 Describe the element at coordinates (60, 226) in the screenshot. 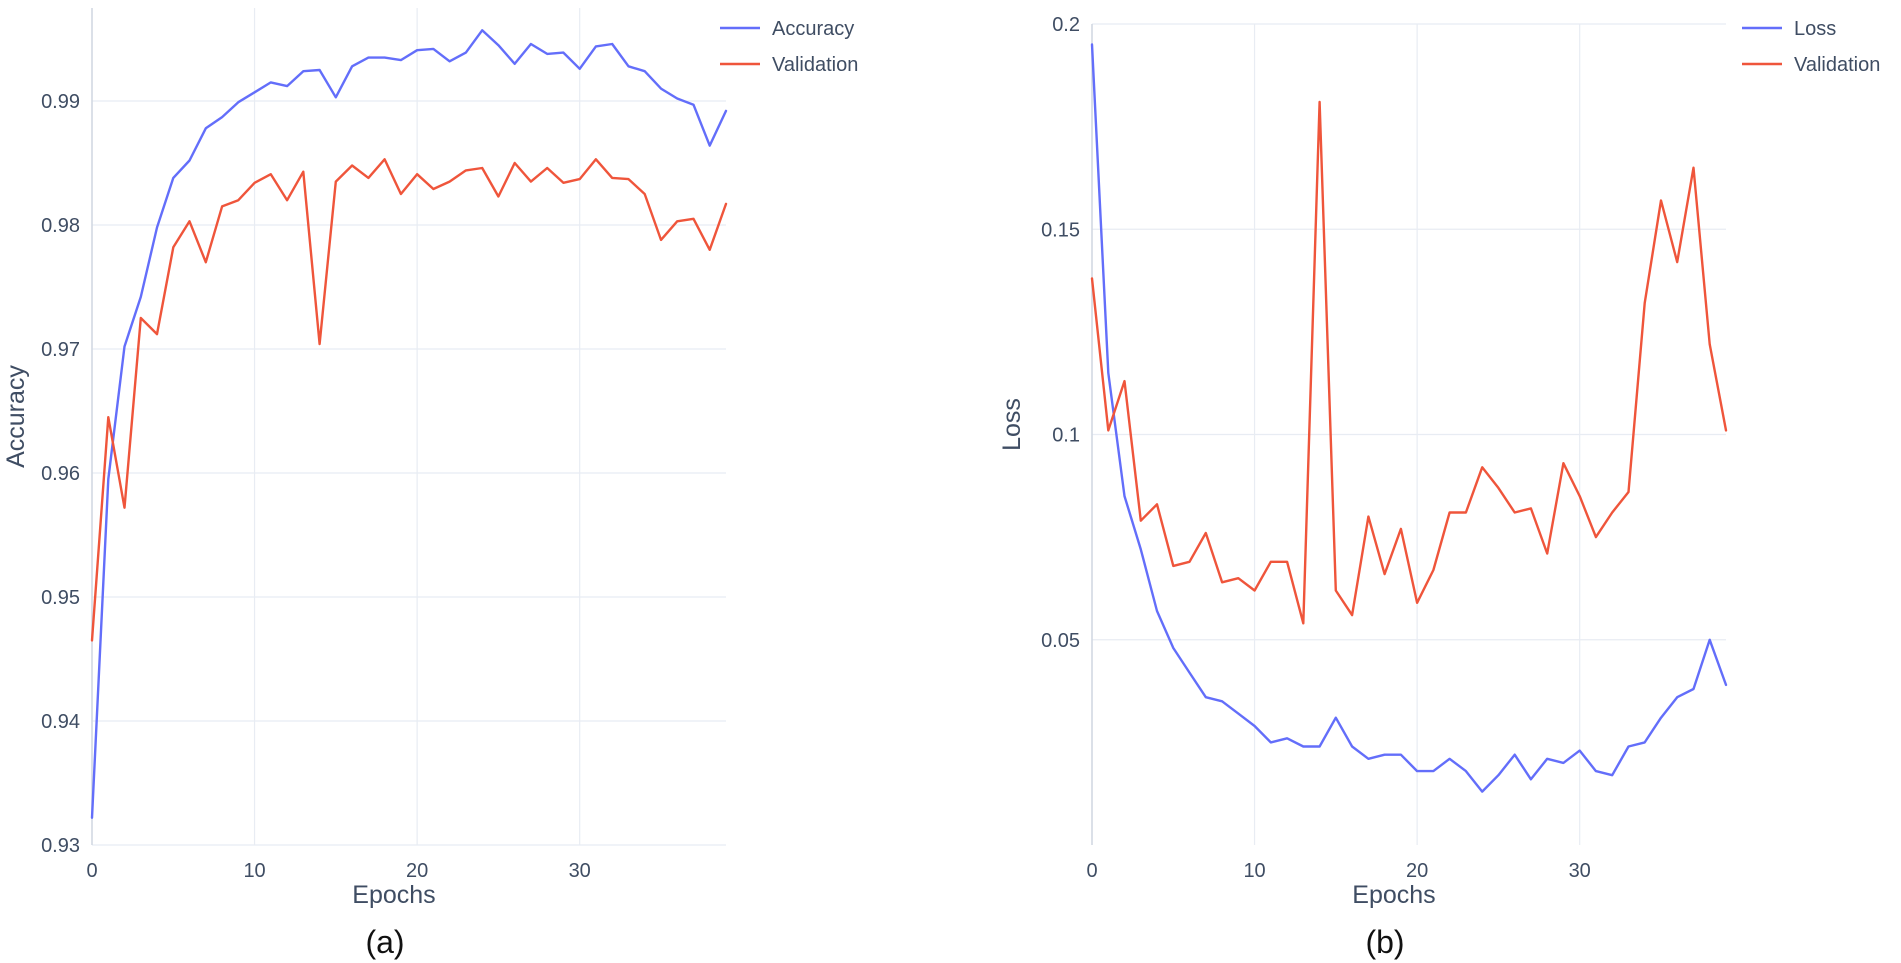

I see `y-tick-label: 0.98` at that location.